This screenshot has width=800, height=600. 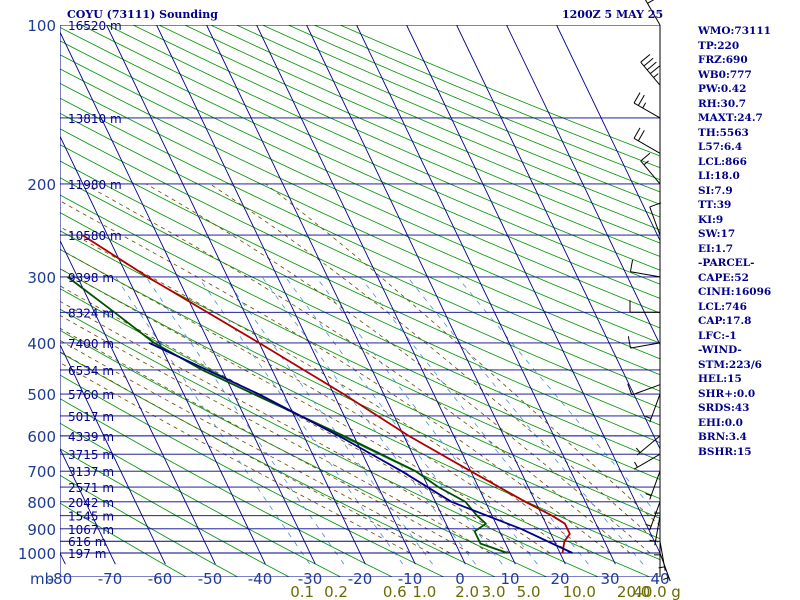 What do you see at coordinates (41, 185) in the screenshot?
I see `pressure-tick-label: 200` at bounding box center [41, 185].